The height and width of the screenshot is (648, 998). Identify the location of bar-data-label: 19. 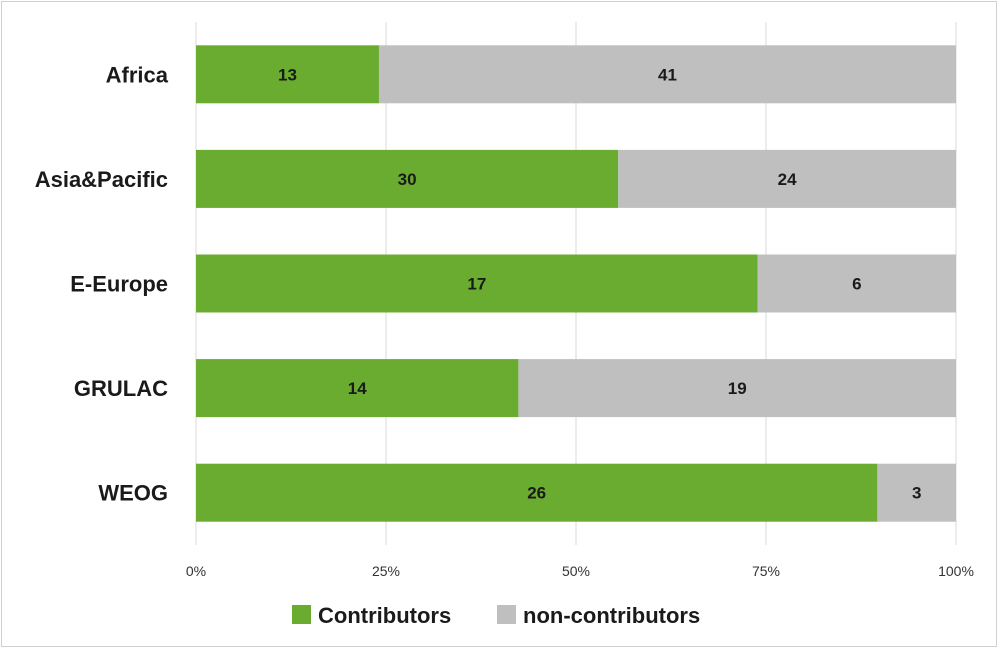
(737, 388).